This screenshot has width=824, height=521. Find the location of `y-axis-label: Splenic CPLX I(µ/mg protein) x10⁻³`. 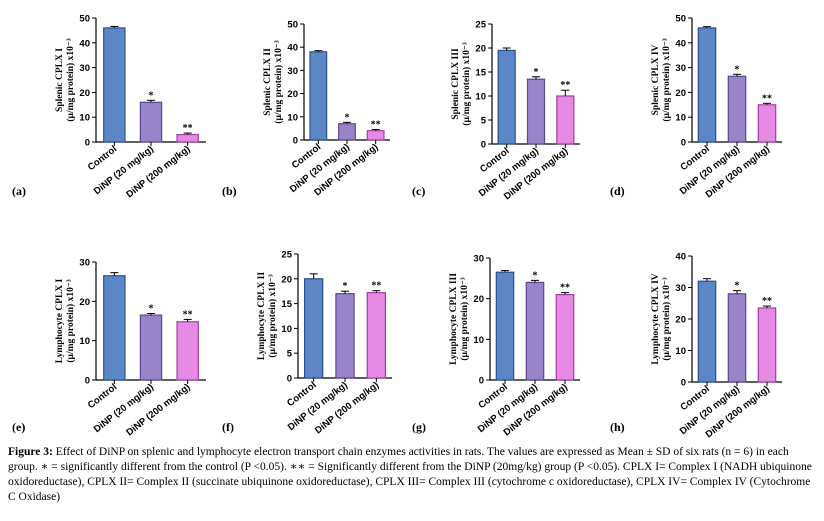

y-axis-label: Splenic CPLX I(µ/mg protein) x10⁻³ is located at coordinates (65, 79).